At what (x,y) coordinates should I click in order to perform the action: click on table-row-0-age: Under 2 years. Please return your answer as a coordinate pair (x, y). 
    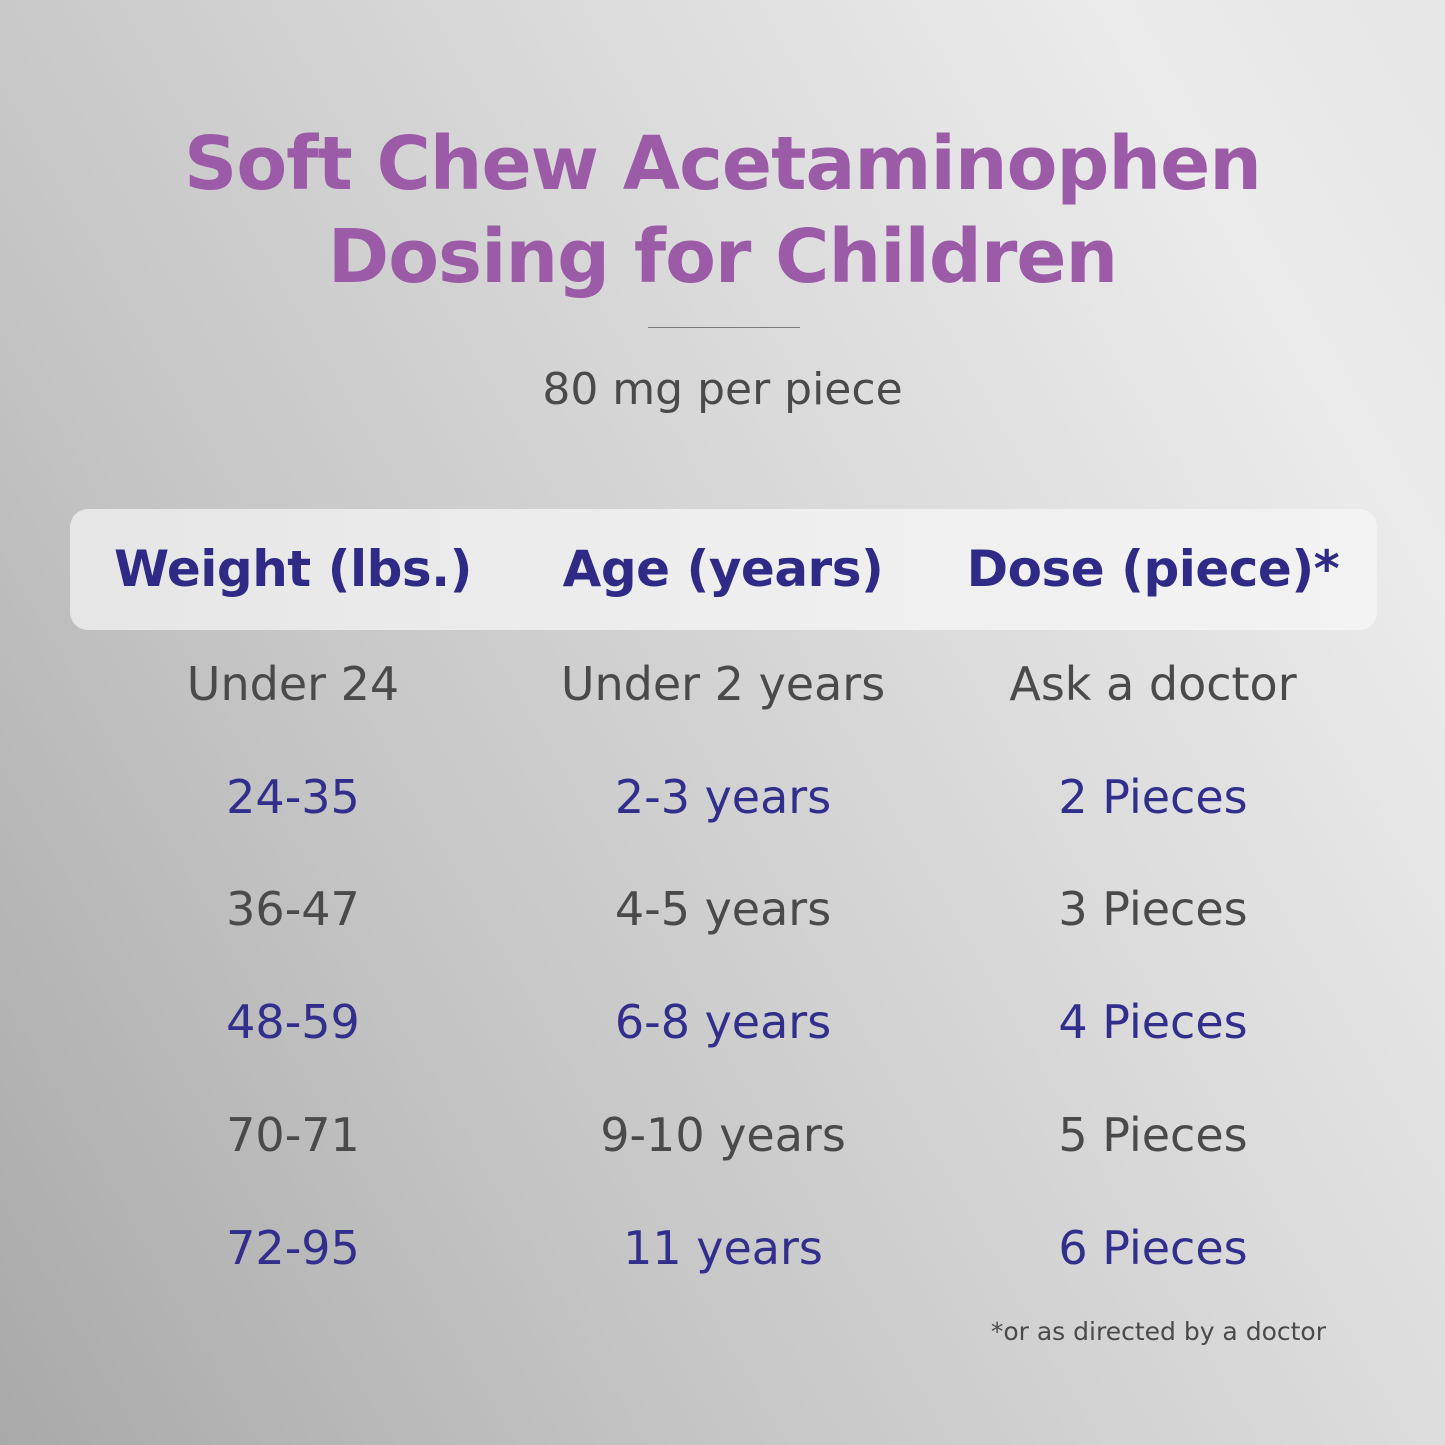
    Looking at the image, I should click on (723, 684).